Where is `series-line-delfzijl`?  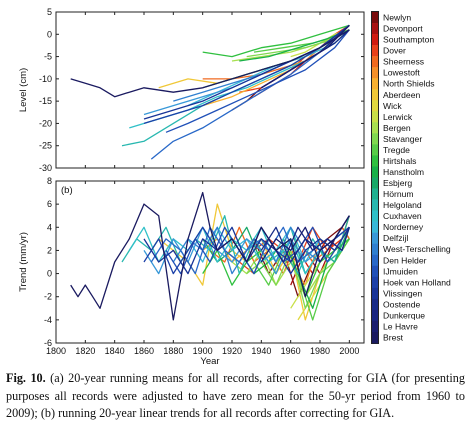
series-line-delfzijl is located at coordinates (246, 250).